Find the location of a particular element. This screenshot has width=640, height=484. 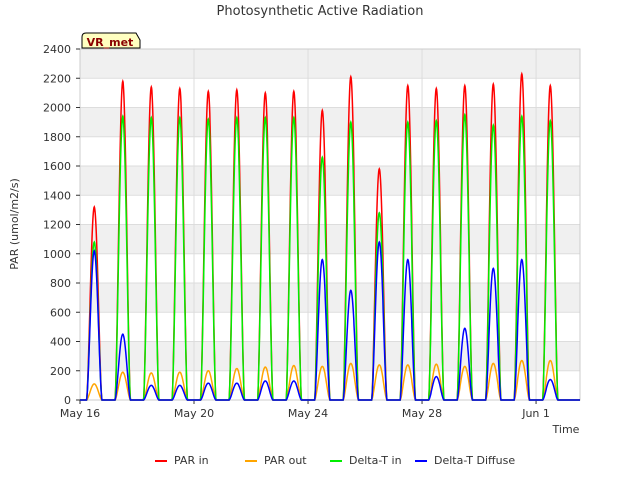

y-tick-label: 1800 is located at coordinates (57, 137).